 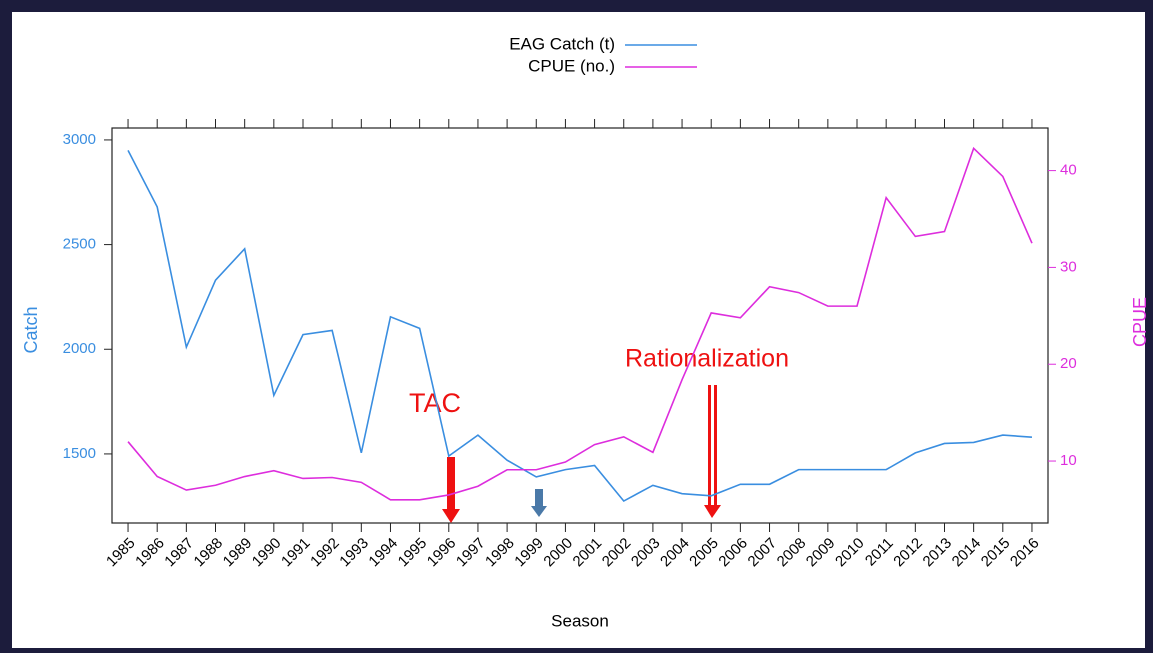 I want to click on y-tick-label: 2000, so click(x=79, y=348).